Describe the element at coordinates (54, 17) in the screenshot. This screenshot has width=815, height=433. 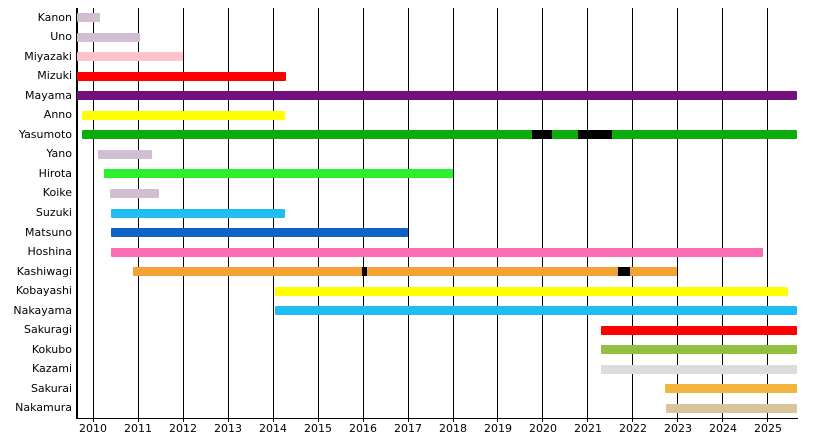
I see `row-label: Kanon` at that location.